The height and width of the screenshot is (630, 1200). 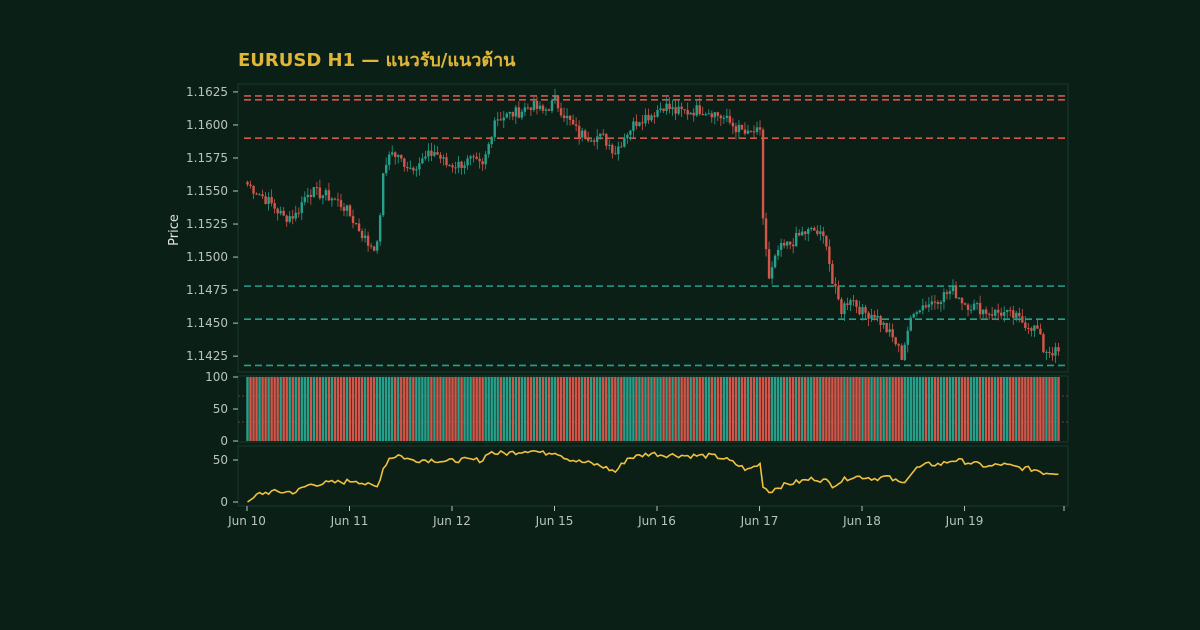 What do you see at coordinates (207, 290) in the screenshot?
I see `y-tick-label: 1.1475` at bounding box center [207, 290].